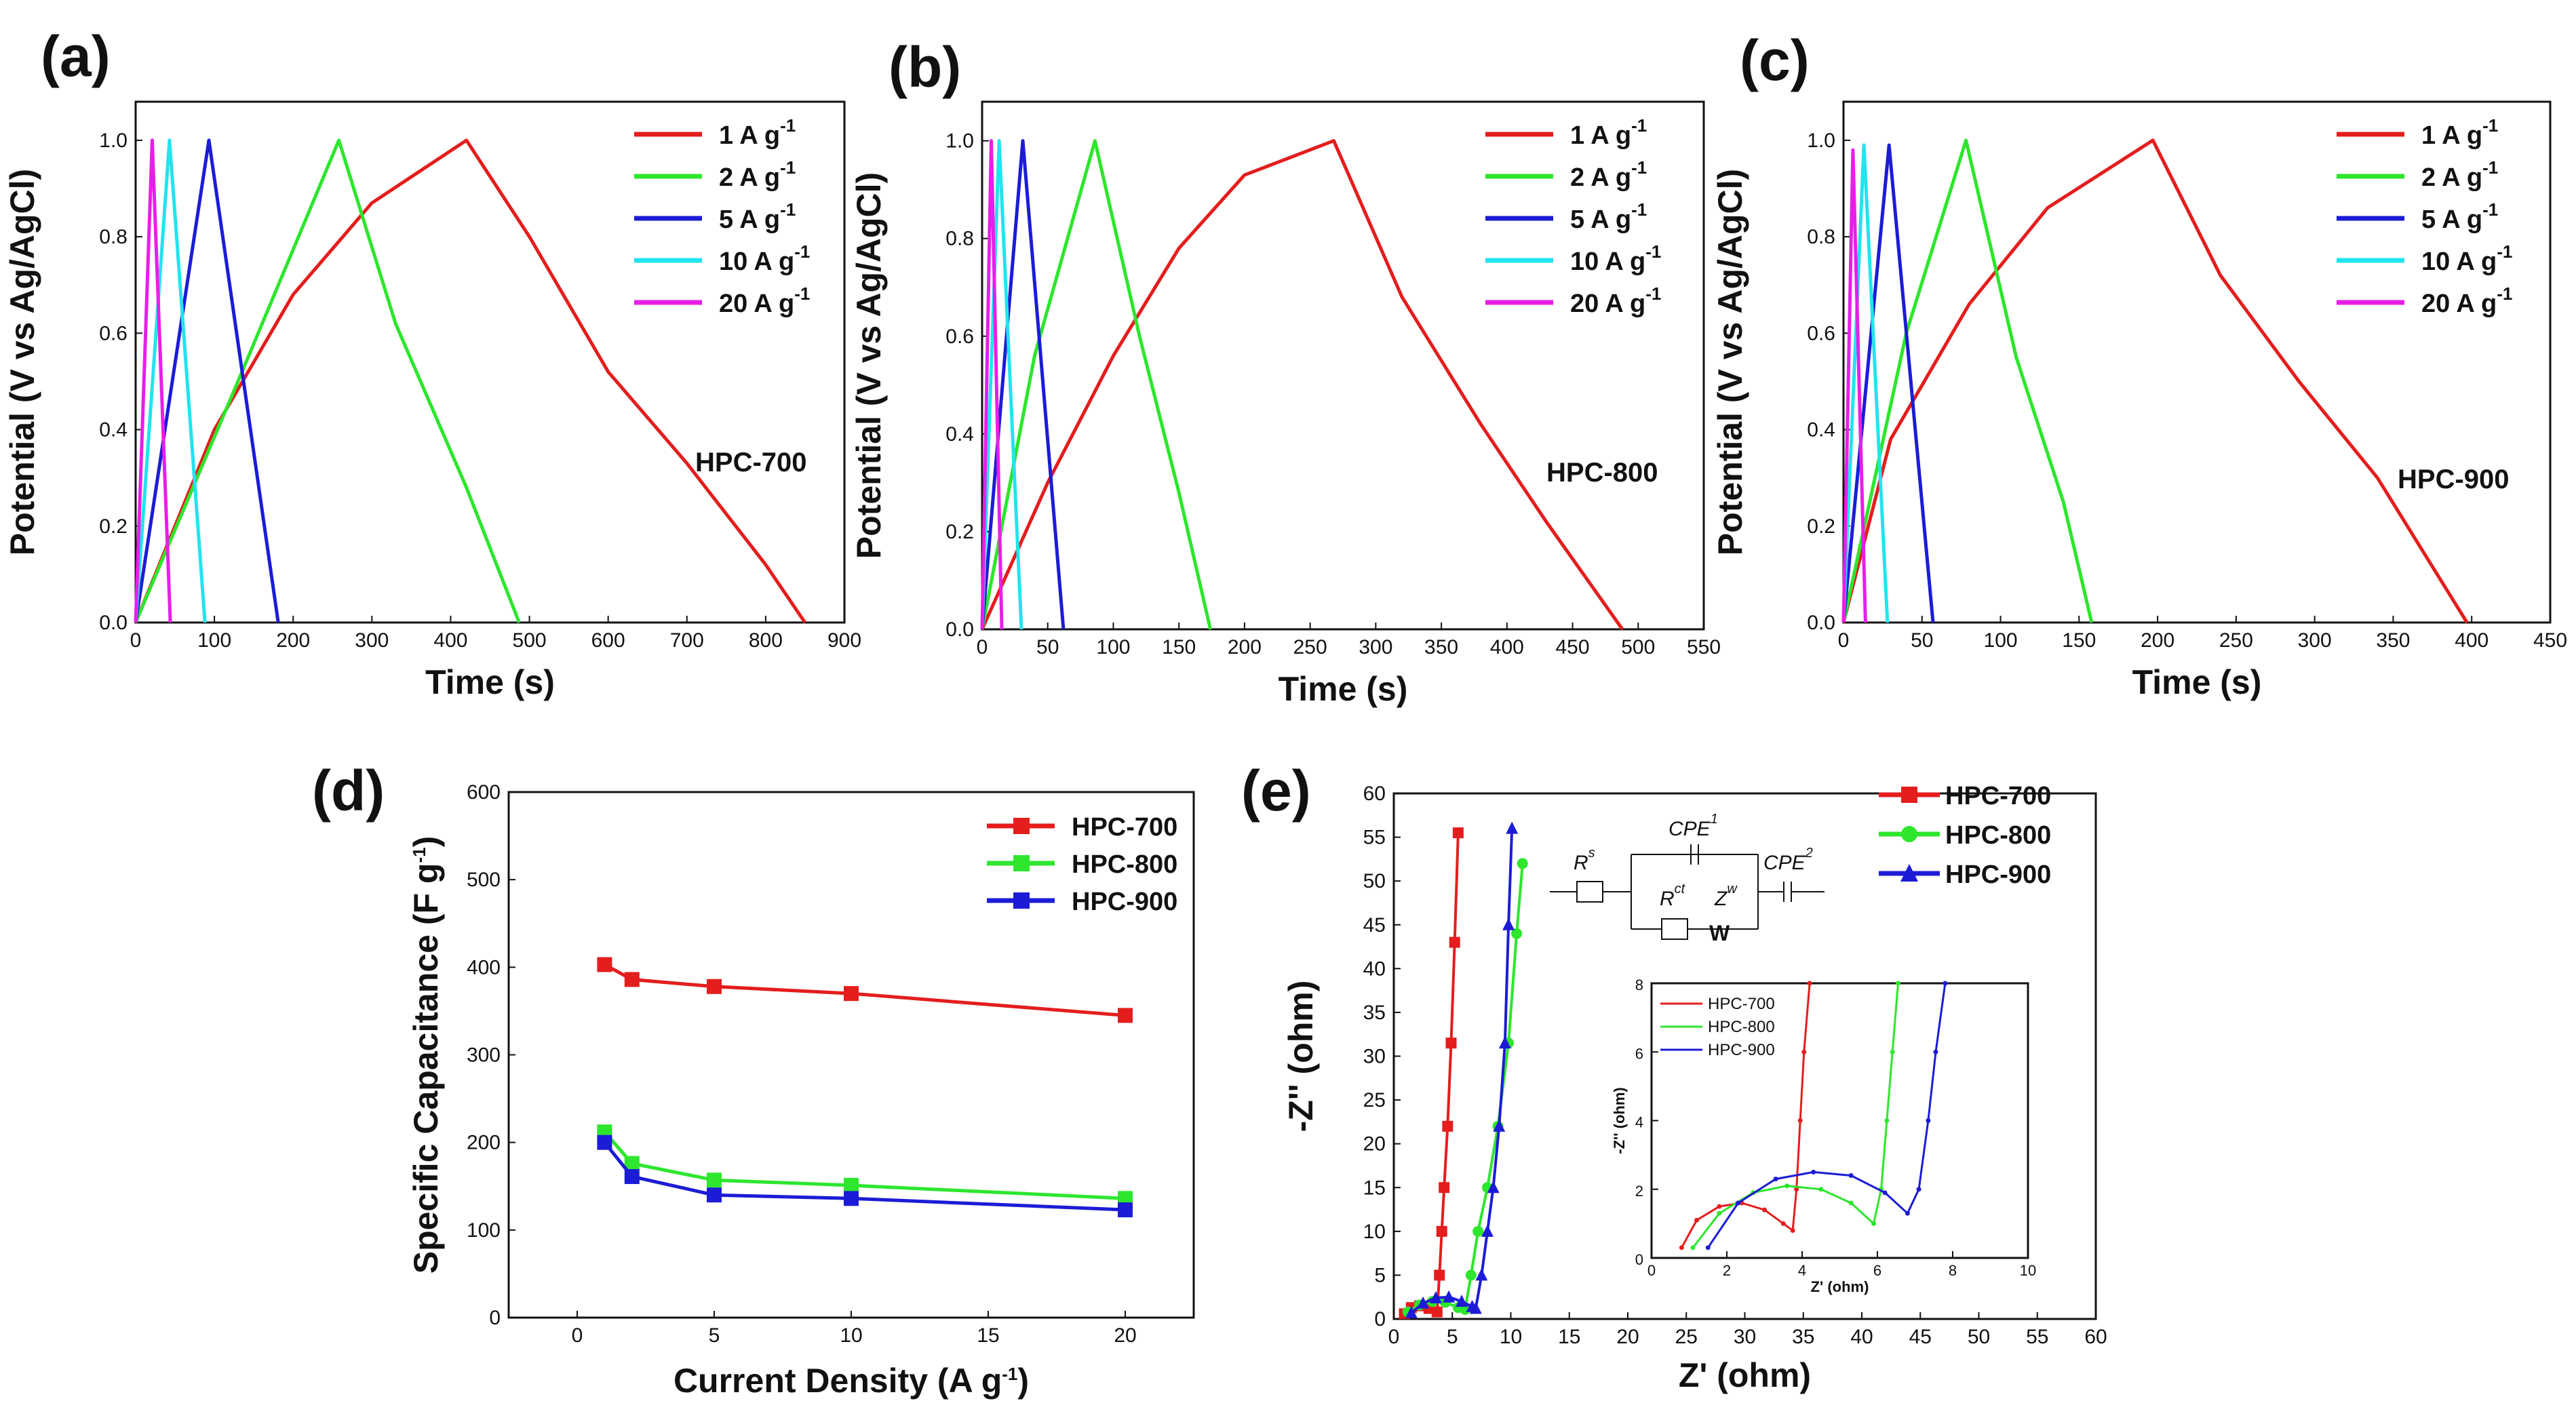 Image resolution: width=2576 pixels, height=1420 pixels. What do you see at coordinates (484, 968) in the screenshot?
I see `y-tick-label: 400` at bounding box center [484, 968].